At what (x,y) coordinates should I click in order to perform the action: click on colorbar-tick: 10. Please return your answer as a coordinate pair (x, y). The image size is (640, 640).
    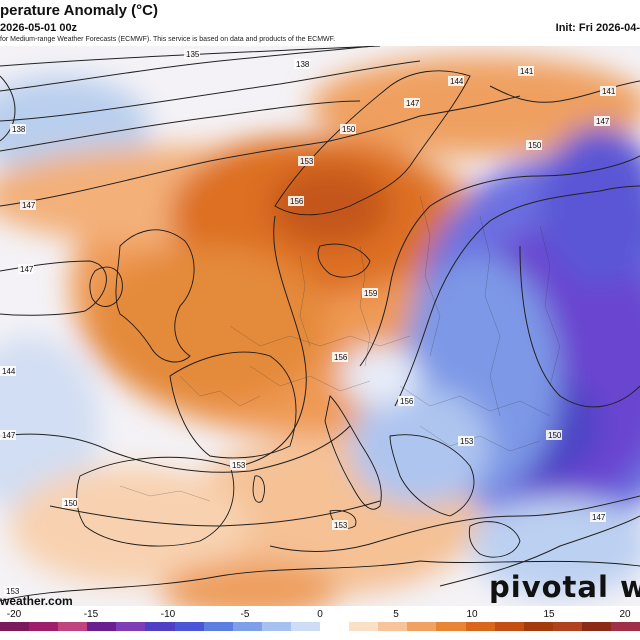
    Looking at the image, I should click on (472, 614).